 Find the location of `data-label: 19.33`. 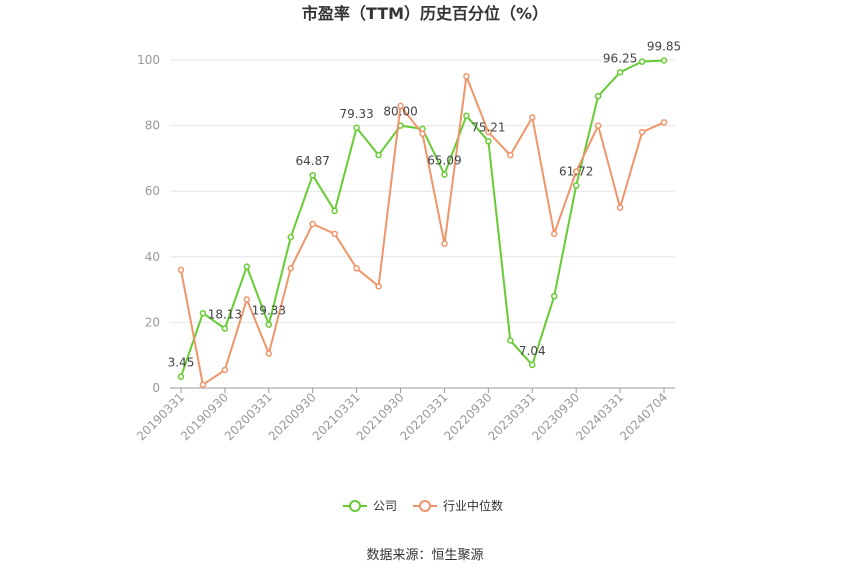

data-label: 19.33 is located at coordinates (269, 311).